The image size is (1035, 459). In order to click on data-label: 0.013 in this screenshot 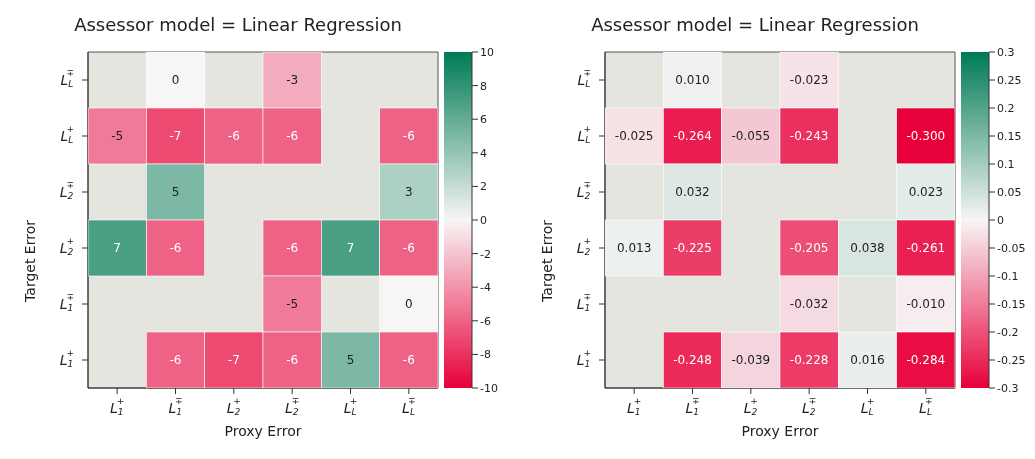, I will do `click(634, 248)`.